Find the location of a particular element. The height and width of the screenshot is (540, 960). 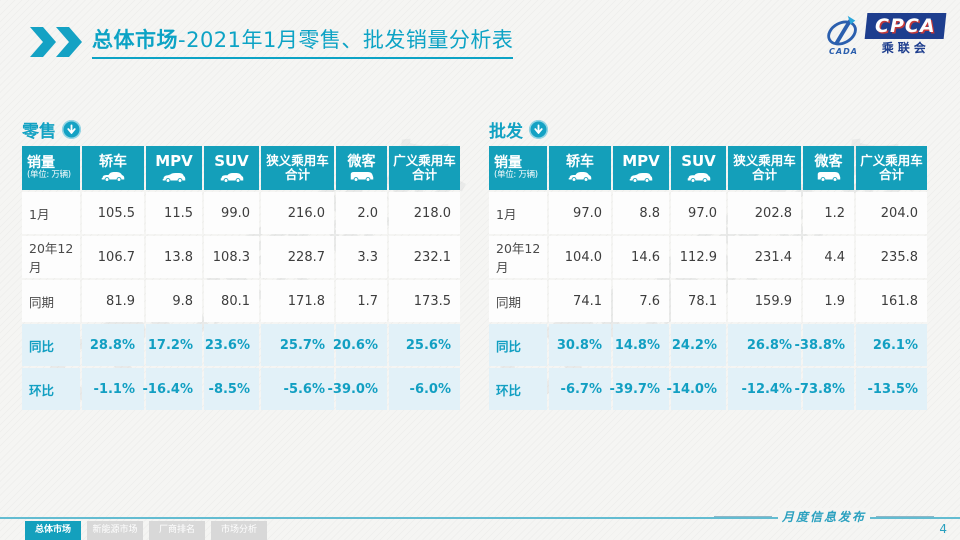

title-rest: -2021年1月零售、批发销量分析表 is located at coordinates (346, 40).